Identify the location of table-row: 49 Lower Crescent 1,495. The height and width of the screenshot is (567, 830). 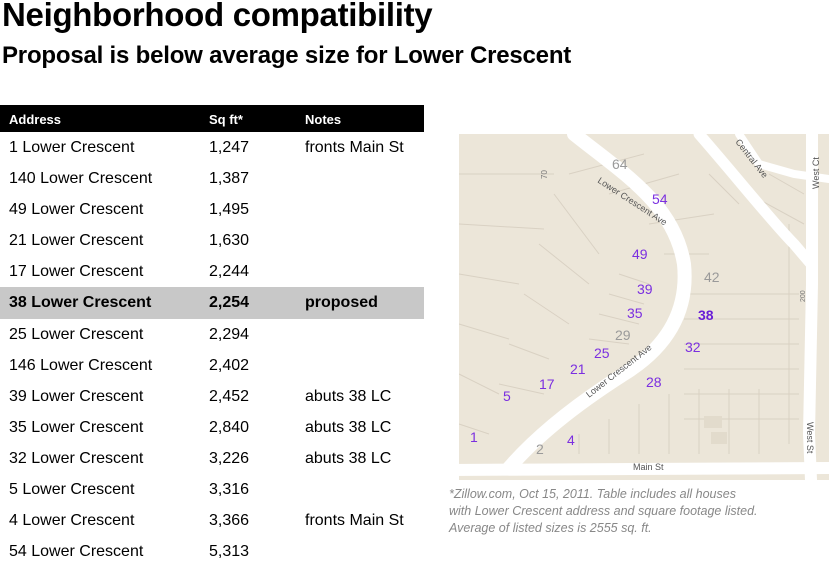
(212, 209).